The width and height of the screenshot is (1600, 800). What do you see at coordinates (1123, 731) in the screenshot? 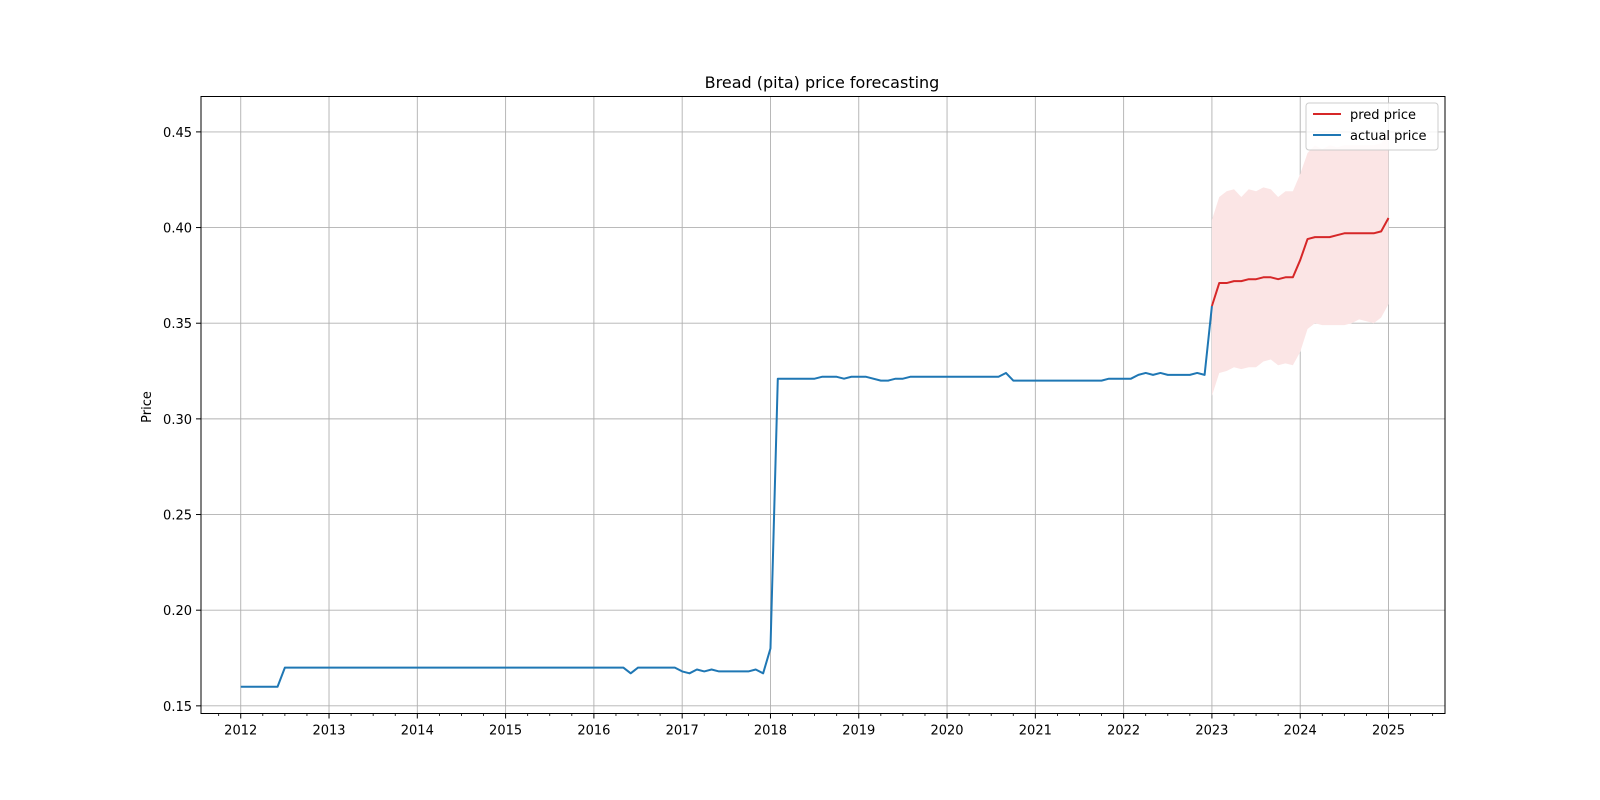
I see `x-tick-label: 2022` at bounding box center [1123, 731].